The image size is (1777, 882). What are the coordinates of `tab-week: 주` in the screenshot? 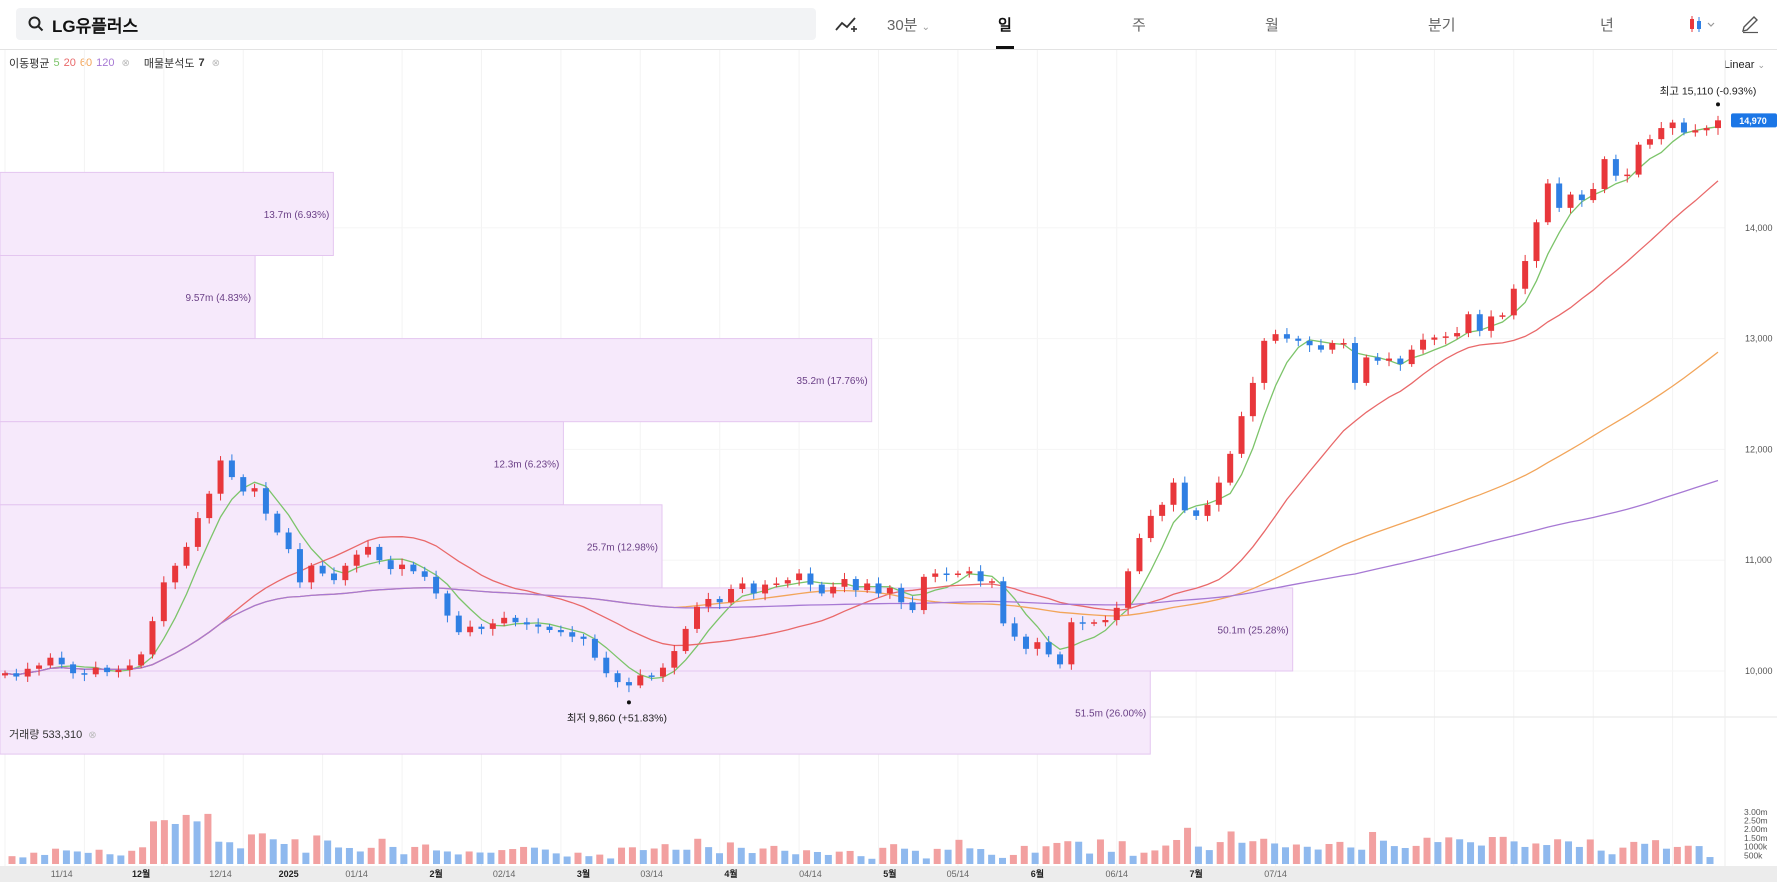 It's located at (1139, 25).